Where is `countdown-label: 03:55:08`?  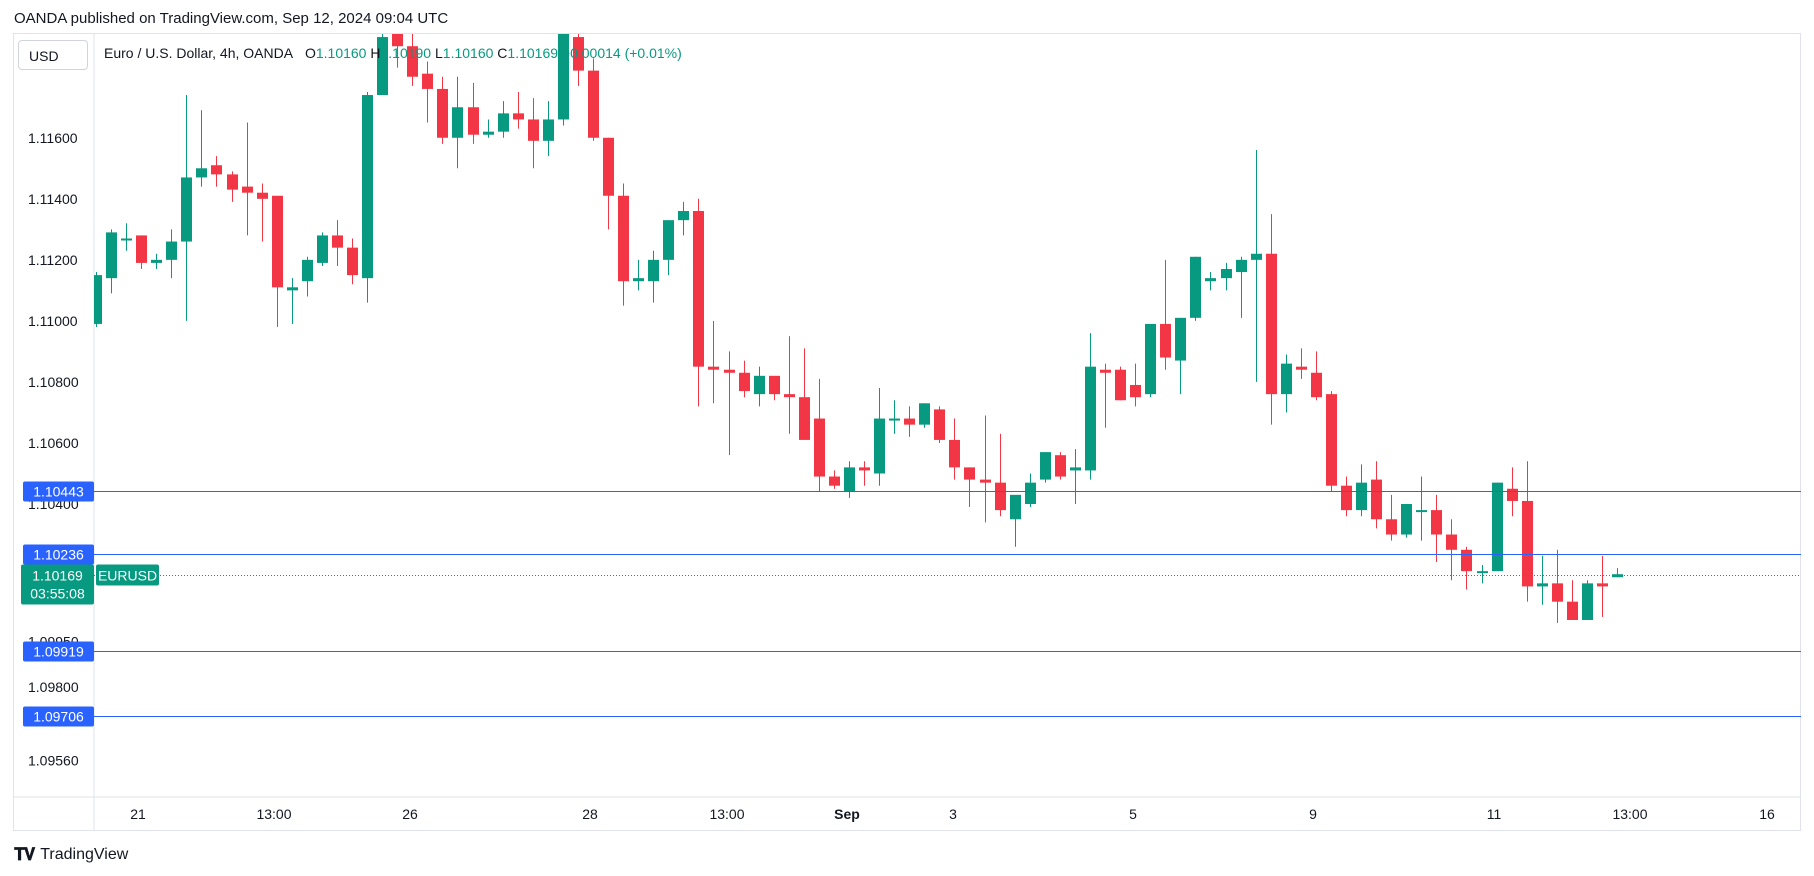 countdown-label: 03:55:08 is located at coordinates (57, 594).